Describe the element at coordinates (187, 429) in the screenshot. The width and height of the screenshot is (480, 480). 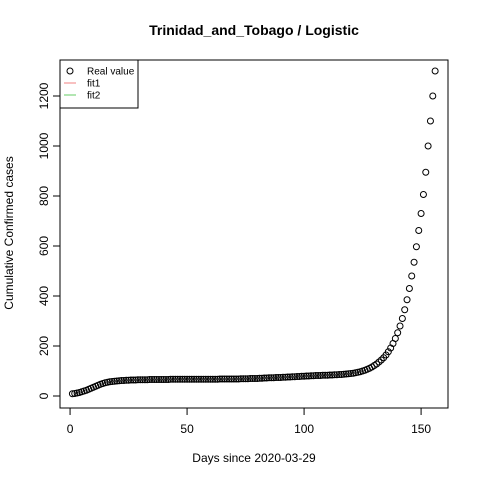
I see `x-tick-label: 50` at that location.